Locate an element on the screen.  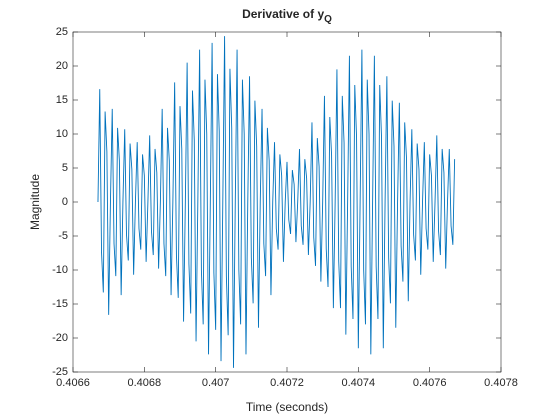
y-tick-label: 5 is located at coordinates (65, 168).